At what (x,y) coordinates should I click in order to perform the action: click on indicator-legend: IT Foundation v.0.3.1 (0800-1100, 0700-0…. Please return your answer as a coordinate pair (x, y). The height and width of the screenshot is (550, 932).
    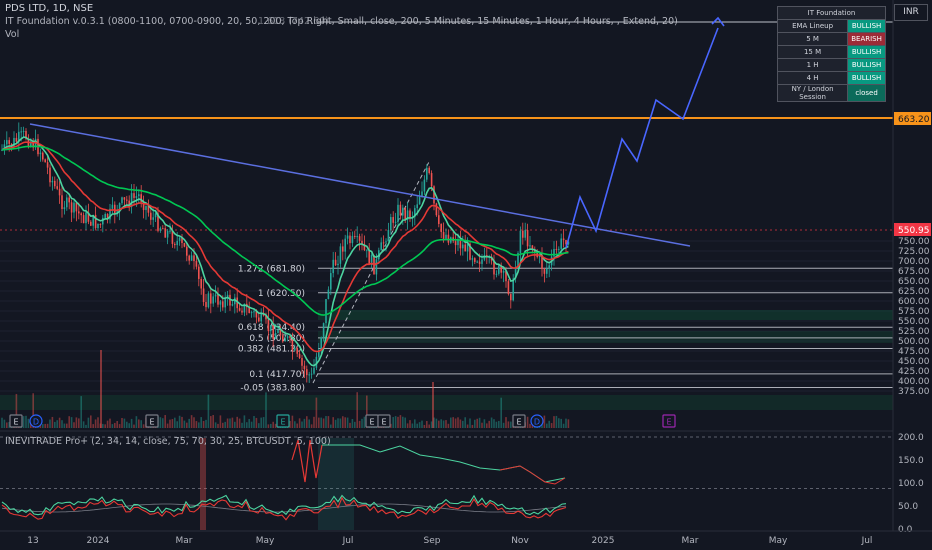
    Looking at the image, I should click on (341, 21).